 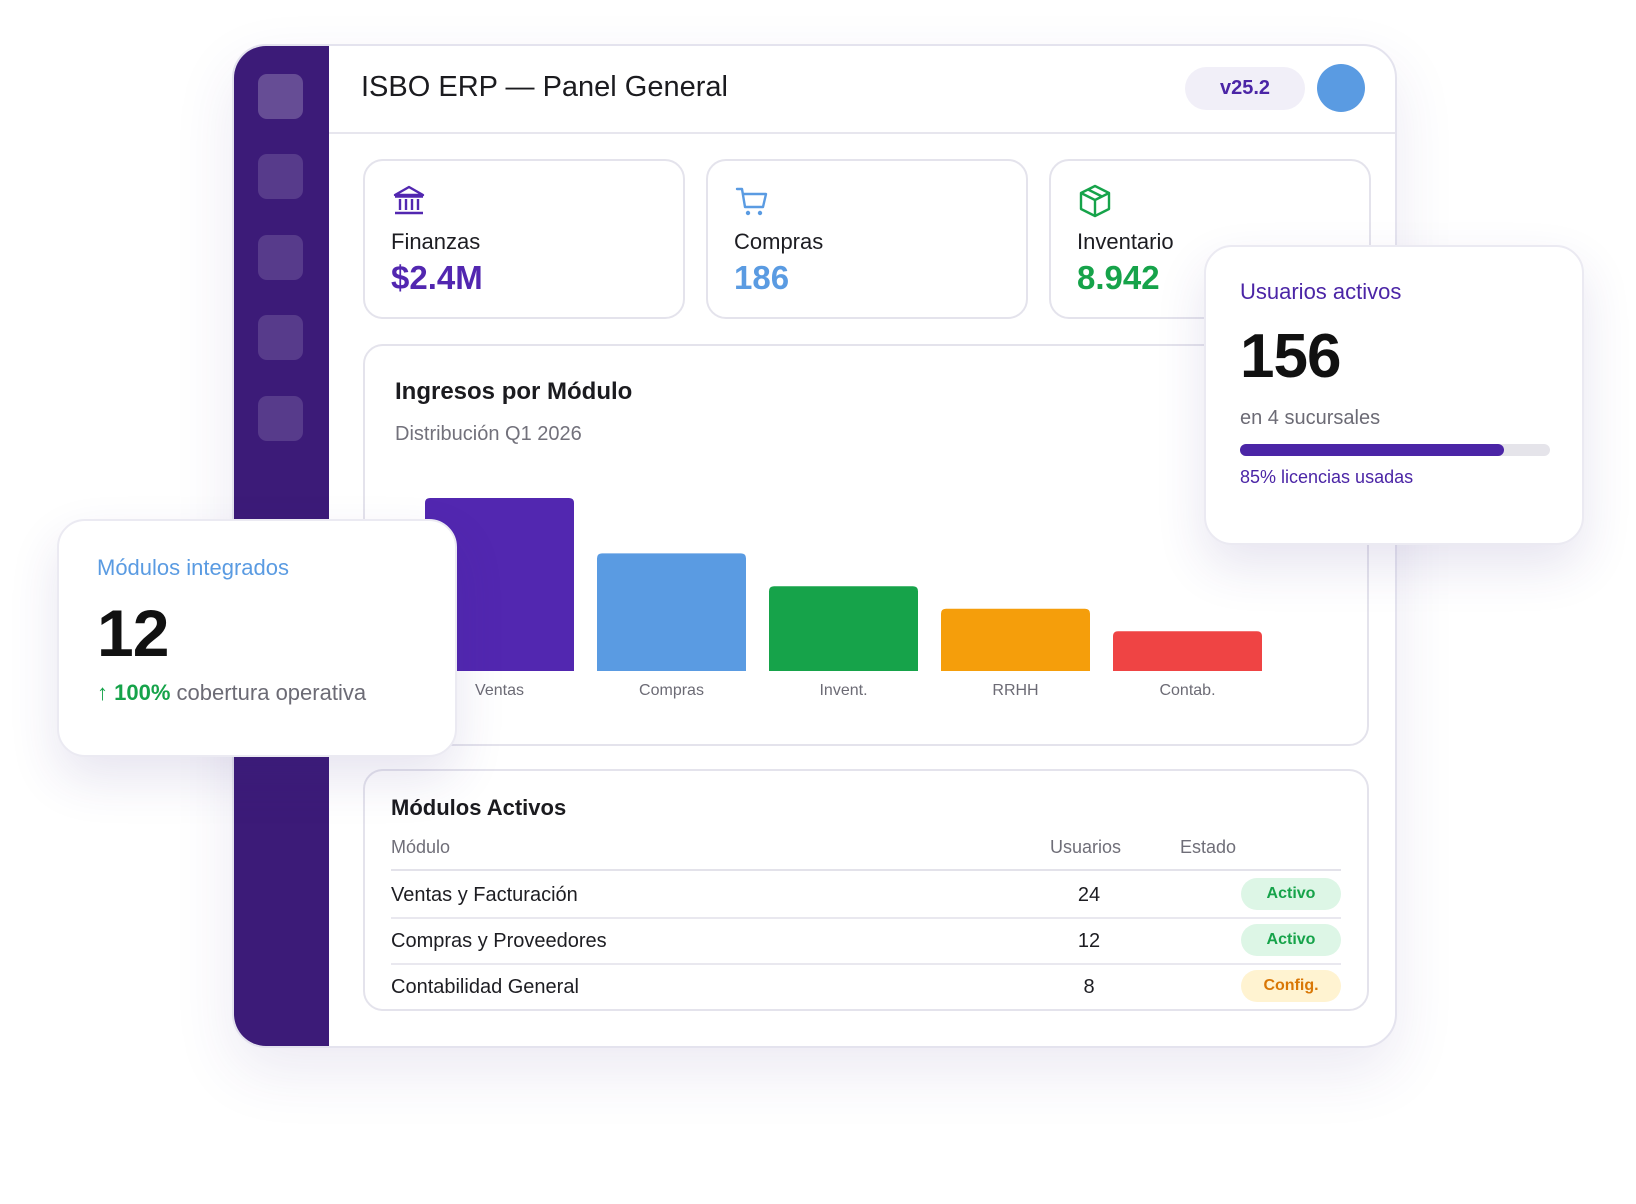 What do you see at coordinates (133, 633) in the screenshot?
I see `modules-card-value: 12` at bounding box center [133, 633].